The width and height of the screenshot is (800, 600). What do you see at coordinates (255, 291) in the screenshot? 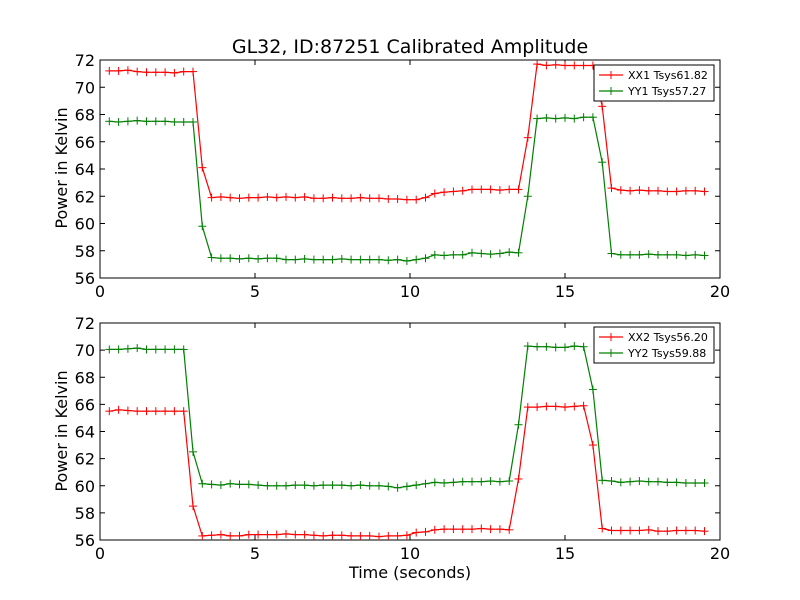
I see `x-tick-label: 5` at bounding box center [255, 291].